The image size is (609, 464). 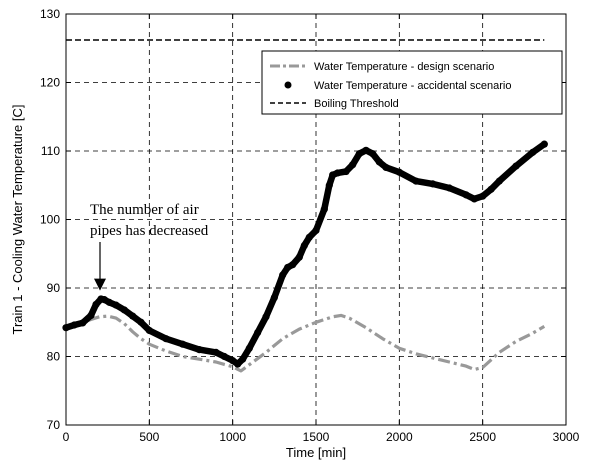 What do you see at coordinates (54, 425) in the screenshot?
I see `y-tick-label: 70` at bounding box center [54, 425].